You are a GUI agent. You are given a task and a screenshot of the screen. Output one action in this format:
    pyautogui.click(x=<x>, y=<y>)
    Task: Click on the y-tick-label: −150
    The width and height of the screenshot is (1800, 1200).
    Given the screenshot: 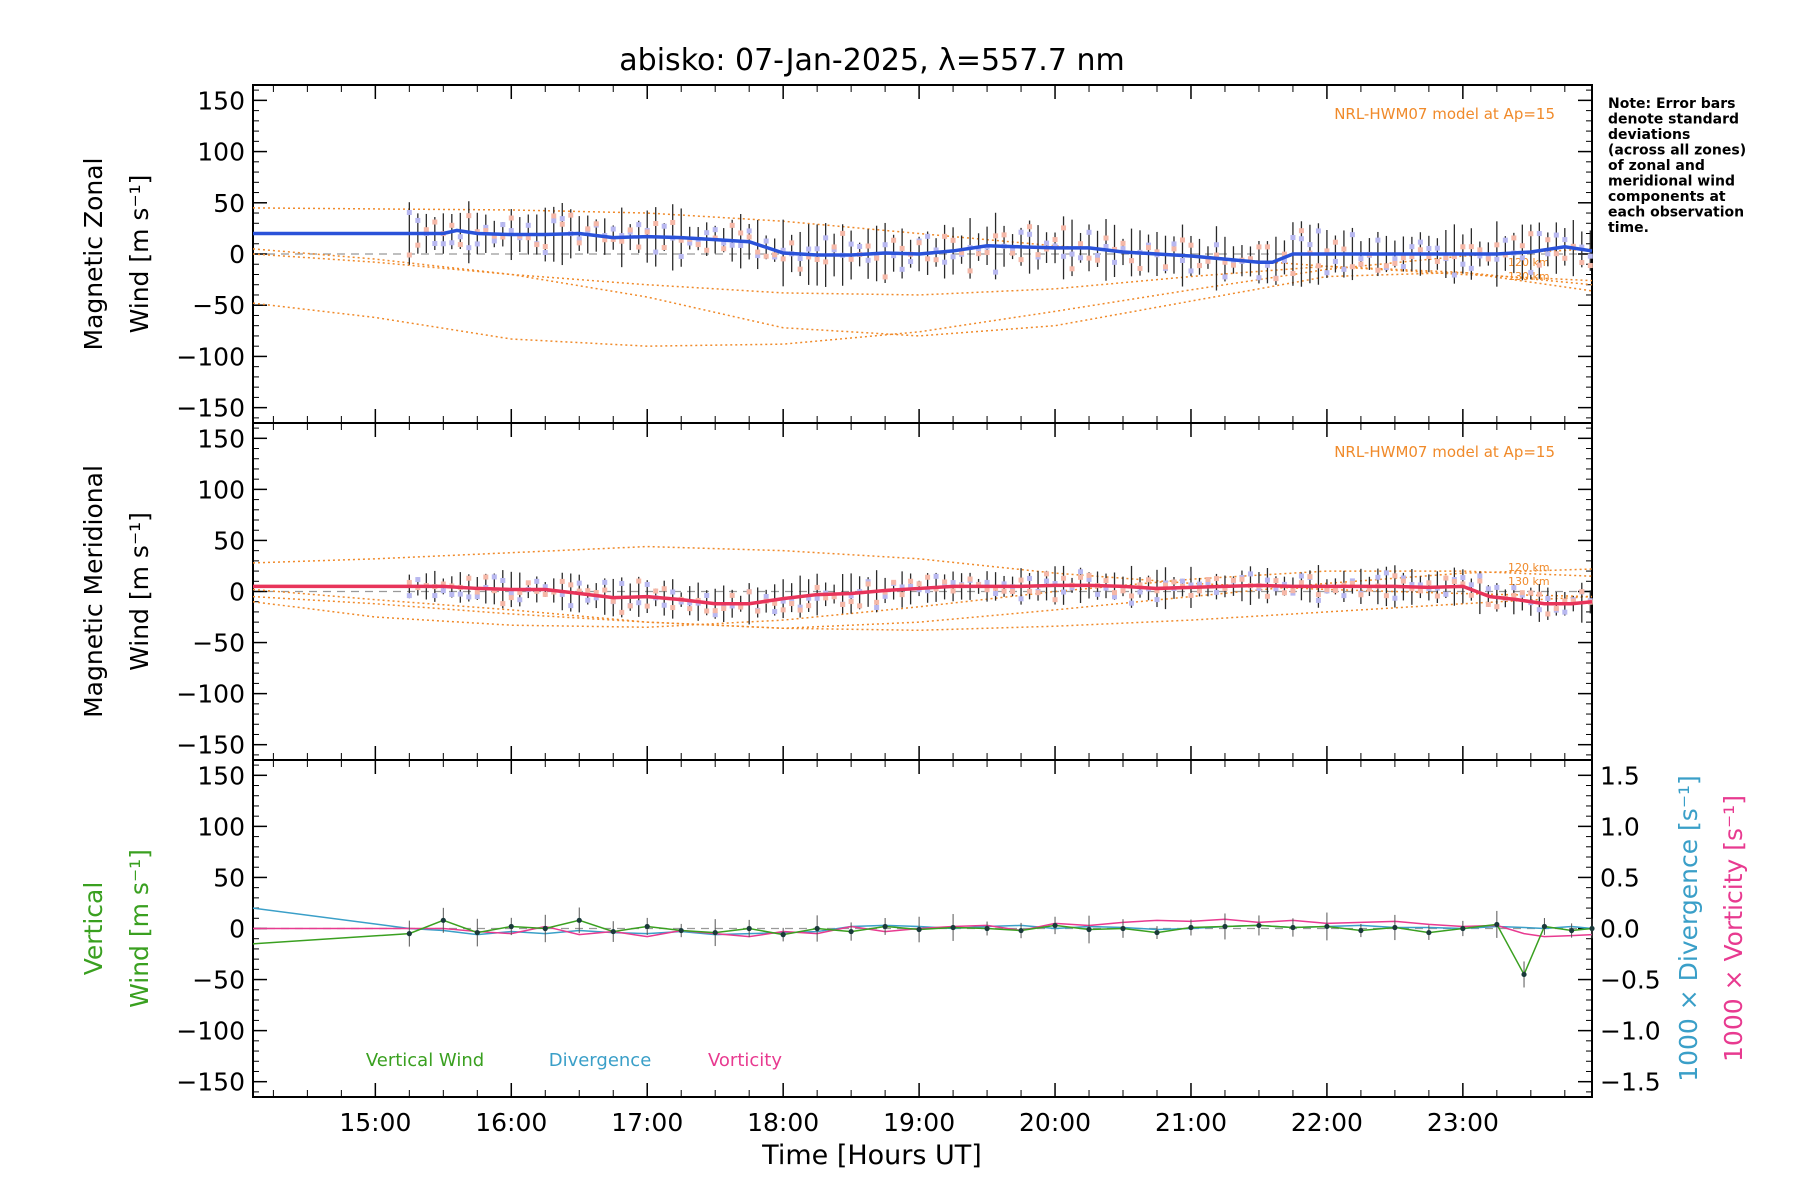 What is the action you would take?
    pyautogui.click(x=210, y=745)
    